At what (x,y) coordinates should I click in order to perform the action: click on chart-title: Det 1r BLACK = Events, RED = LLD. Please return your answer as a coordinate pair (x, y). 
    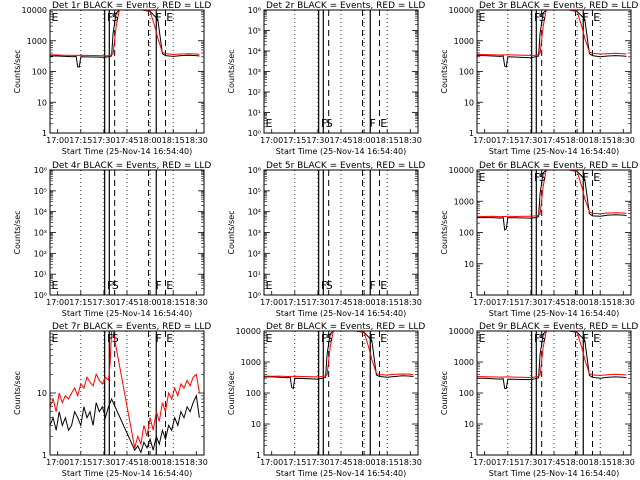
    Looking at the image, I should click on (131, 6).